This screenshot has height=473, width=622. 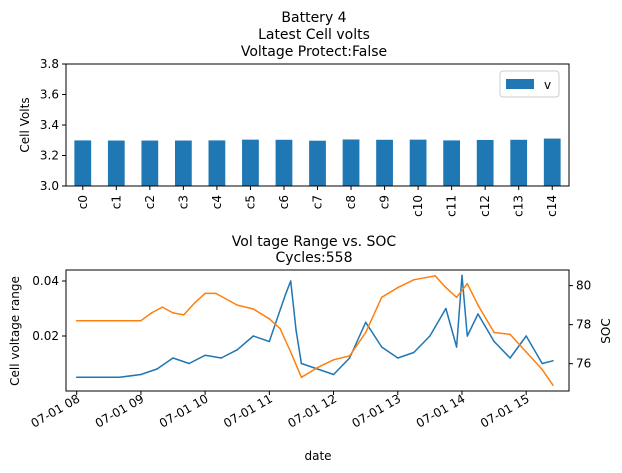 What do you see at coordinates (116, 202) in the screenshot?
I see `x-tick-label: c1` at bounding box center [116, 202].